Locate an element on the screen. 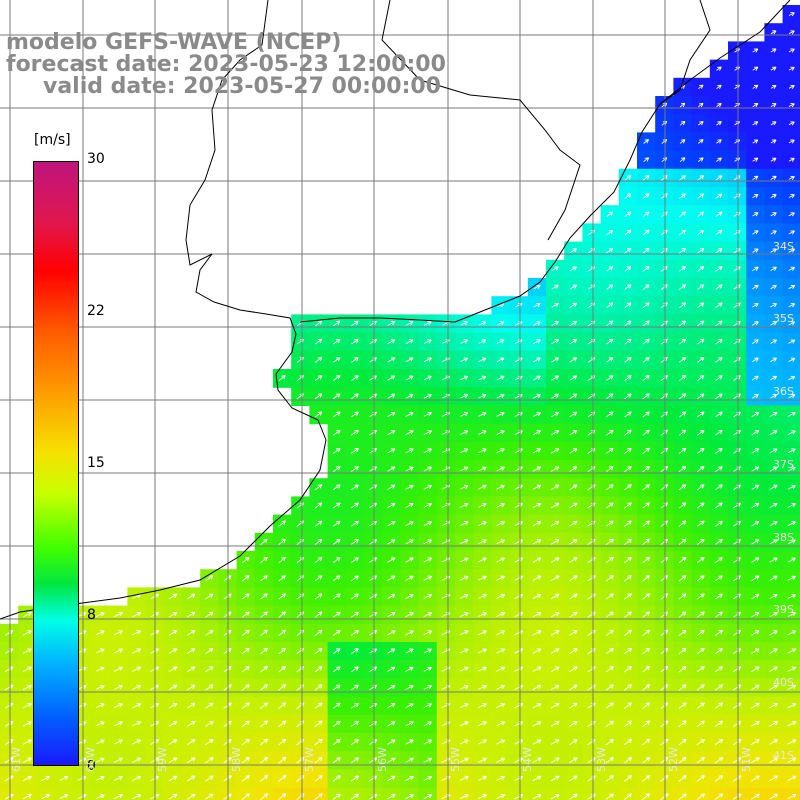 This screenshot has height=800, width=800. lat-label: 34S is located at coordinates (783, 246).